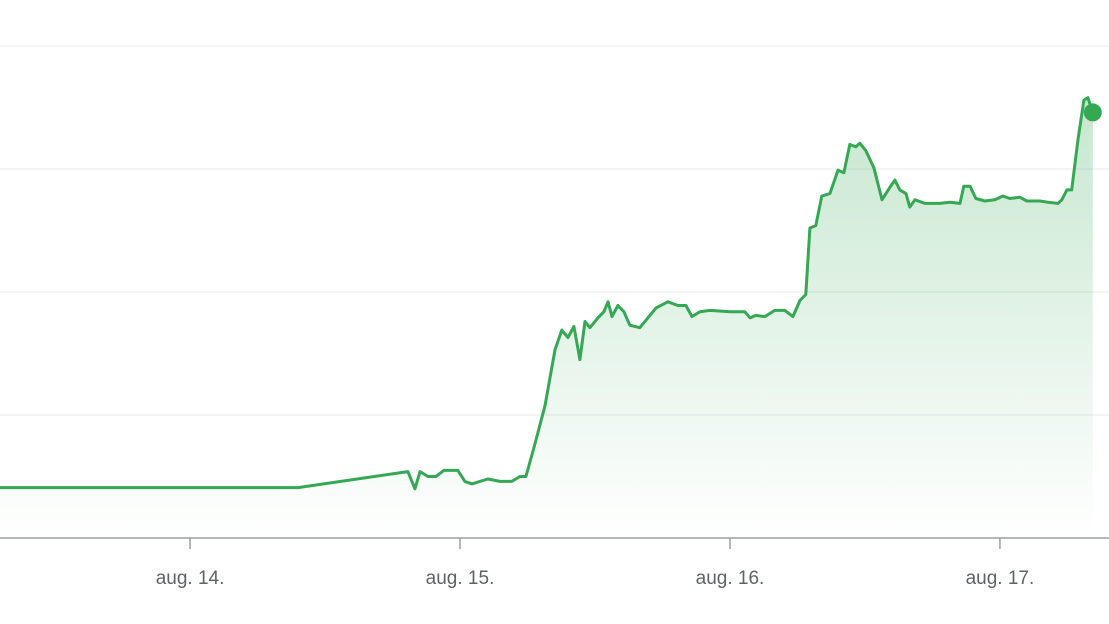  I want to click on end-point, so click(1092, 112).